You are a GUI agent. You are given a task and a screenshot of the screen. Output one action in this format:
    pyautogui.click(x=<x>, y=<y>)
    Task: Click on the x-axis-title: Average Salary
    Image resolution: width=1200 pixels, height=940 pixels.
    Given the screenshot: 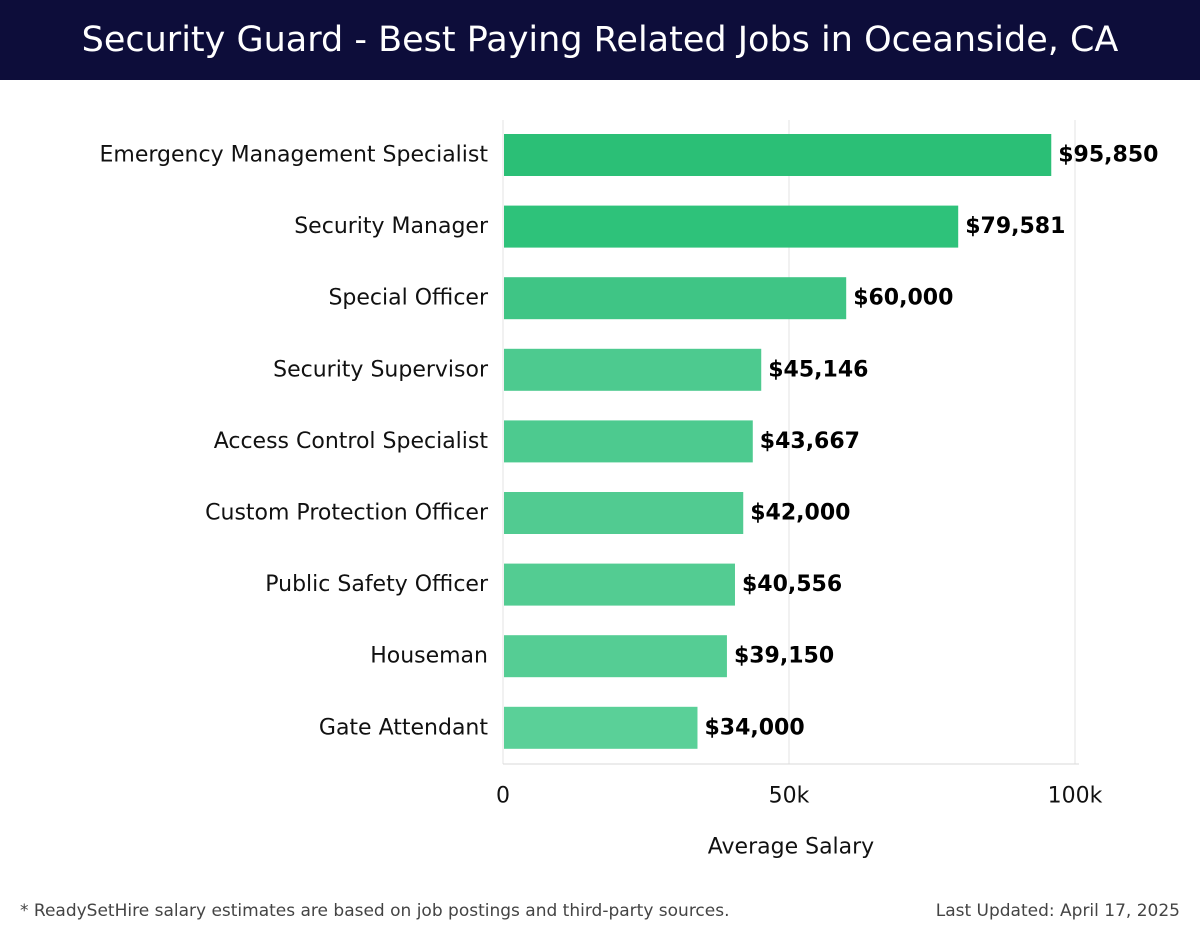 What is the action you would take?
    pyautogui.click(x=791, y=847)
    